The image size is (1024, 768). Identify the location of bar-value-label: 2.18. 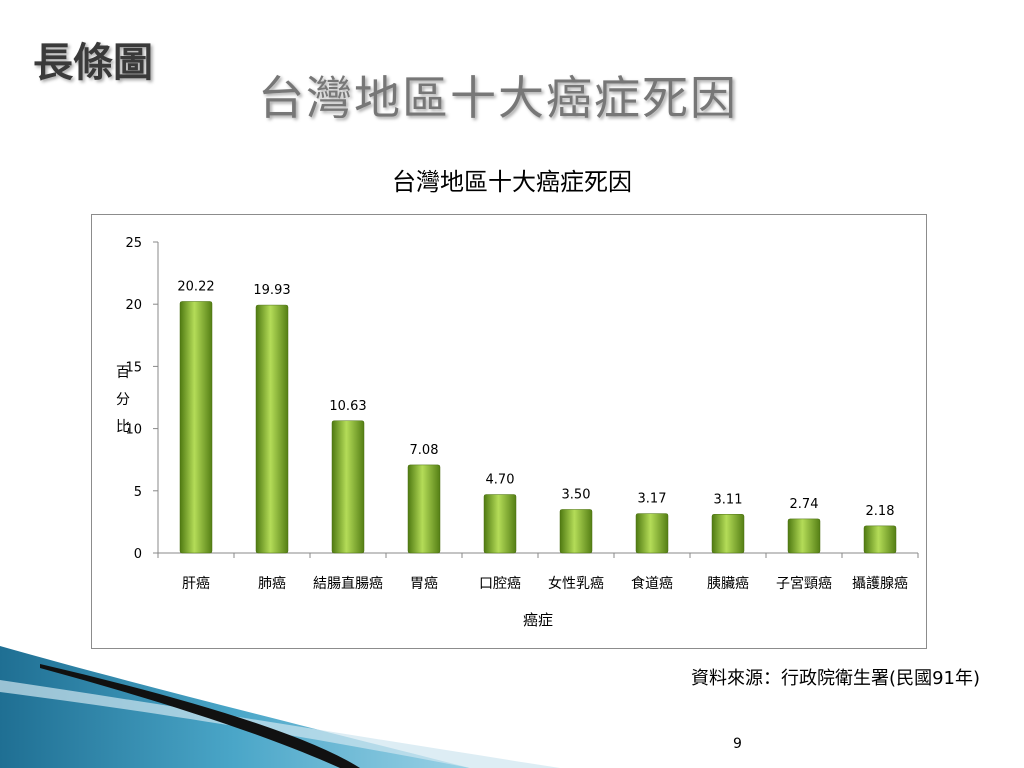
(880, 511).